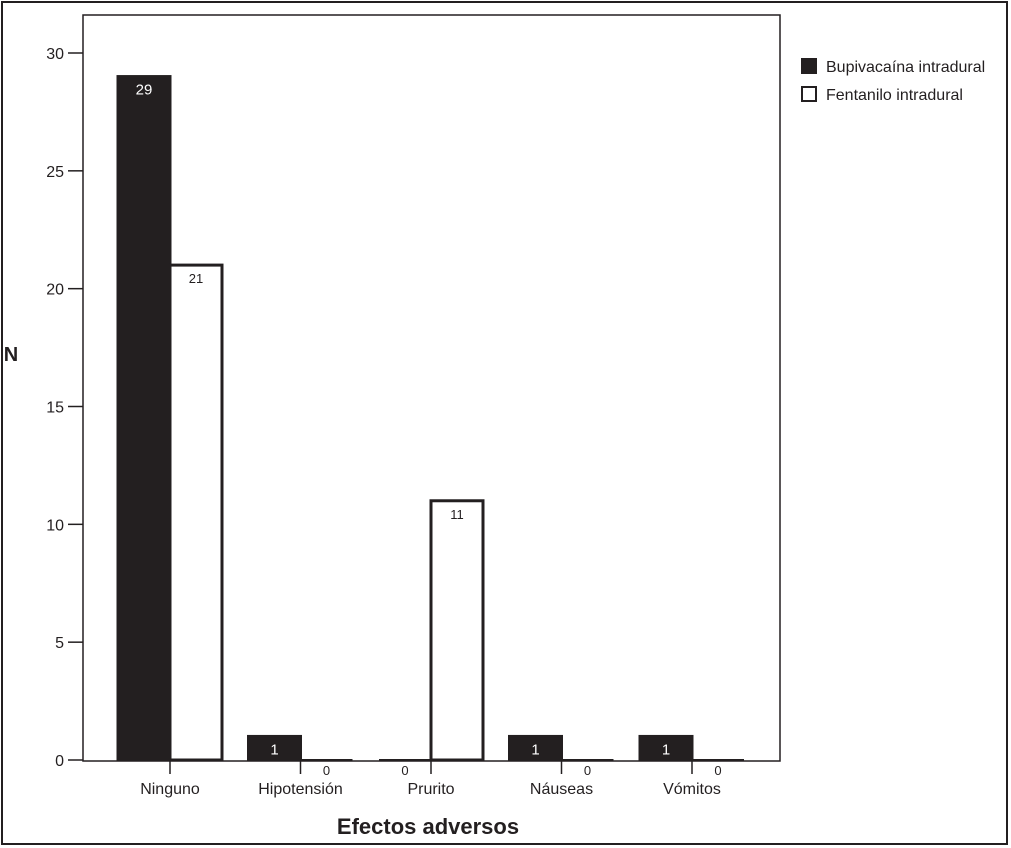 The width and height of the screenshot is (1011, 848). I want to click on y-tick-label: 10, so click(55, 525).